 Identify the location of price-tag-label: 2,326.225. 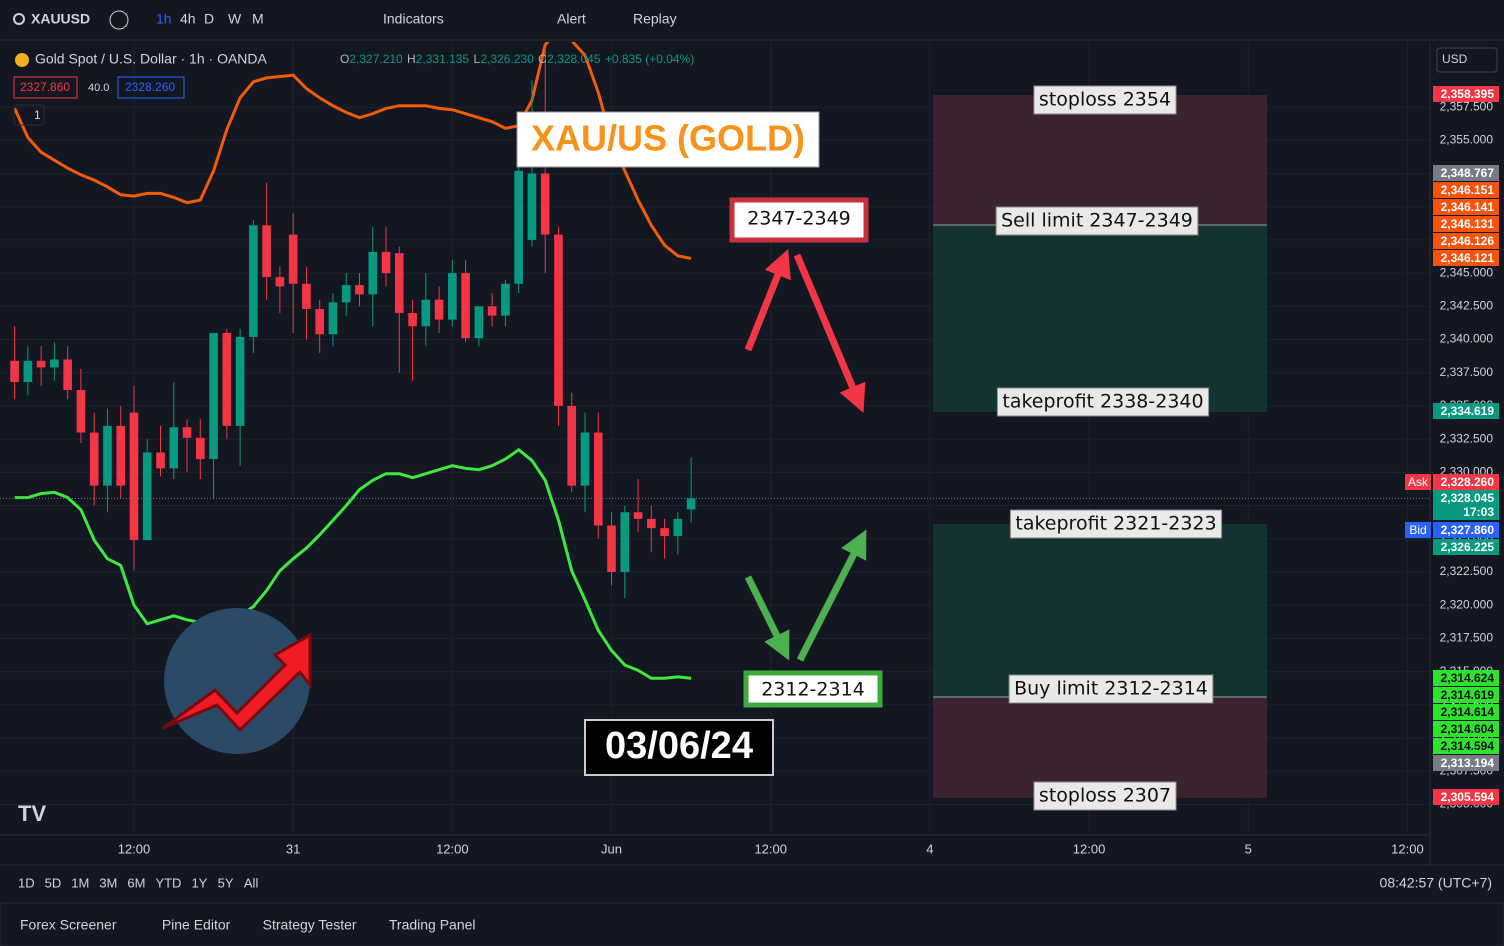
(1468, 547).